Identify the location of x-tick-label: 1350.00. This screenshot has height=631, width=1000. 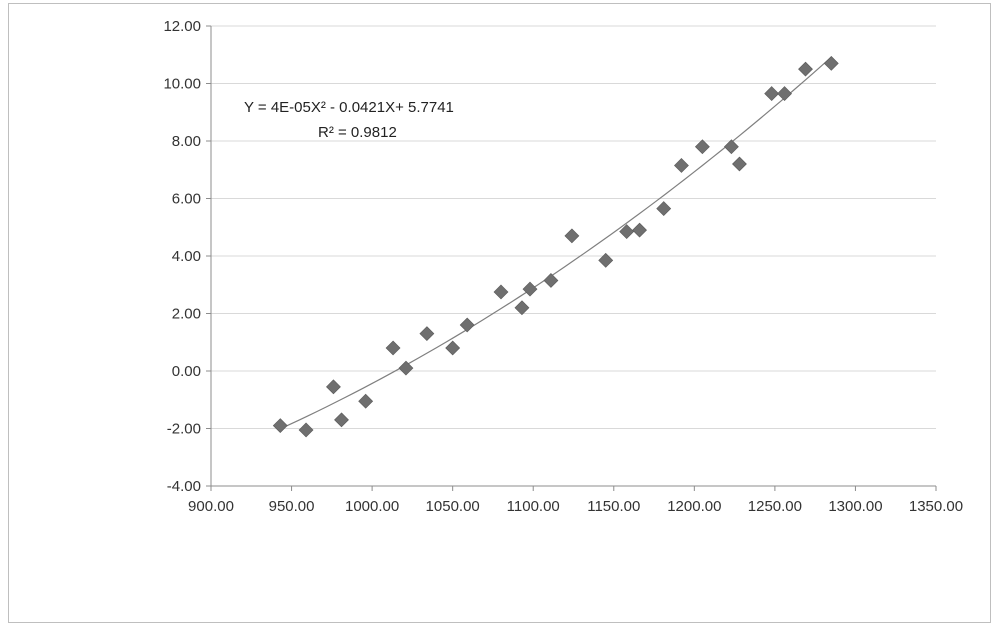
(936, 506).